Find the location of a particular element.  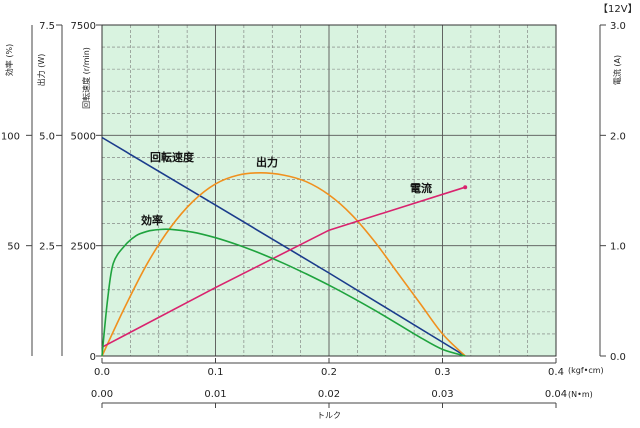

speed-axis-ticks: 0 2500 5000 7500 is located at coordinates (86, 192).